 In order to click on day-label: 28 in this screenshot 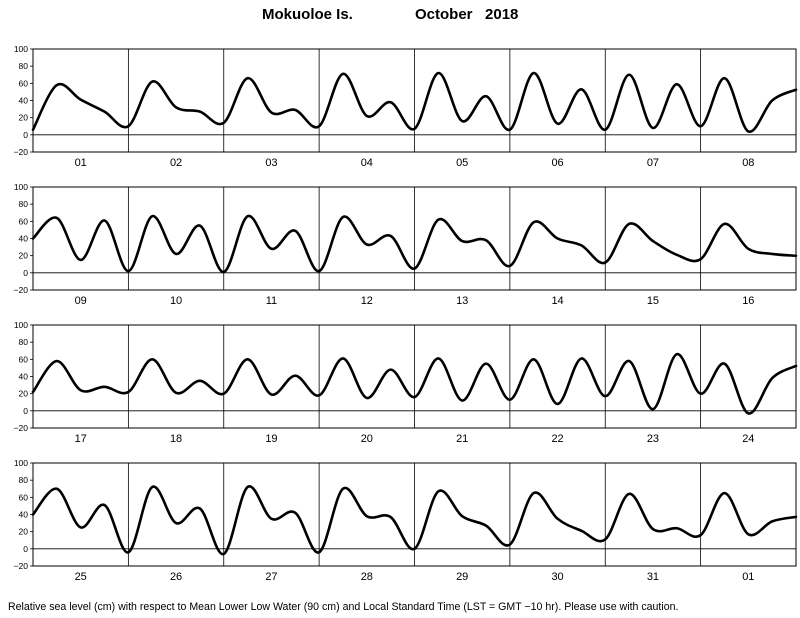, I will do `click(367, 577)`.